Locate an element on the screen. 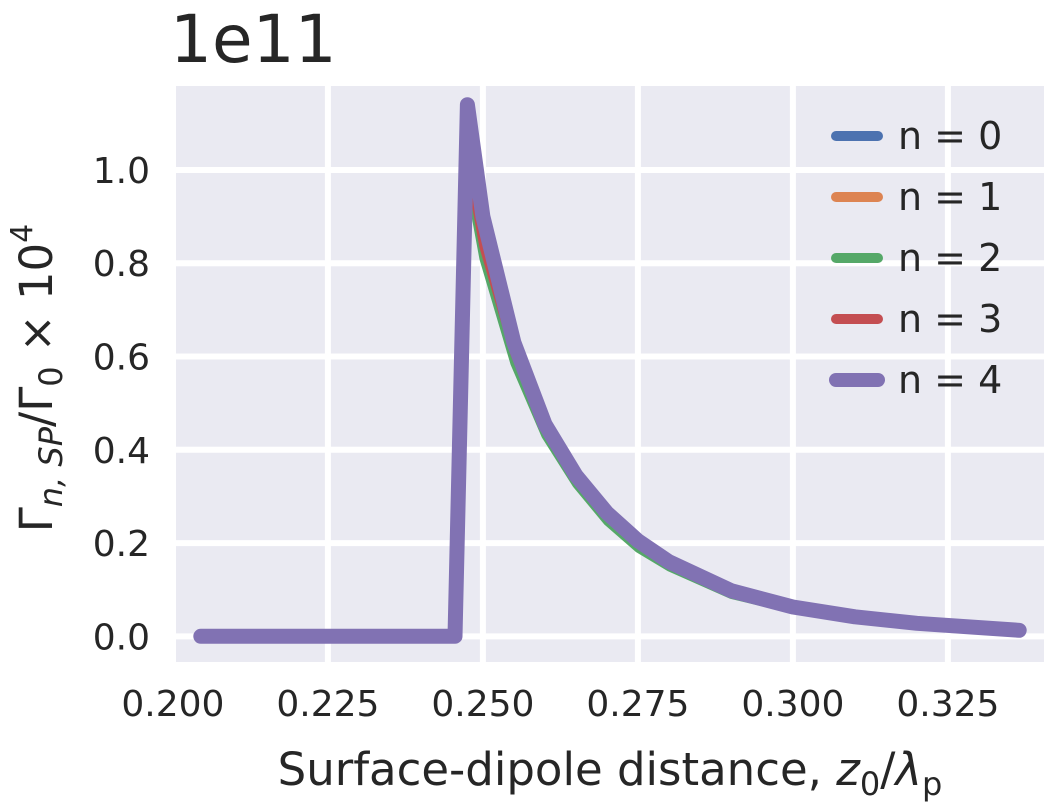  legend: n = 0 n = 1 n = 2 n = 3 n = 4 is located at coordinates (915, 258).